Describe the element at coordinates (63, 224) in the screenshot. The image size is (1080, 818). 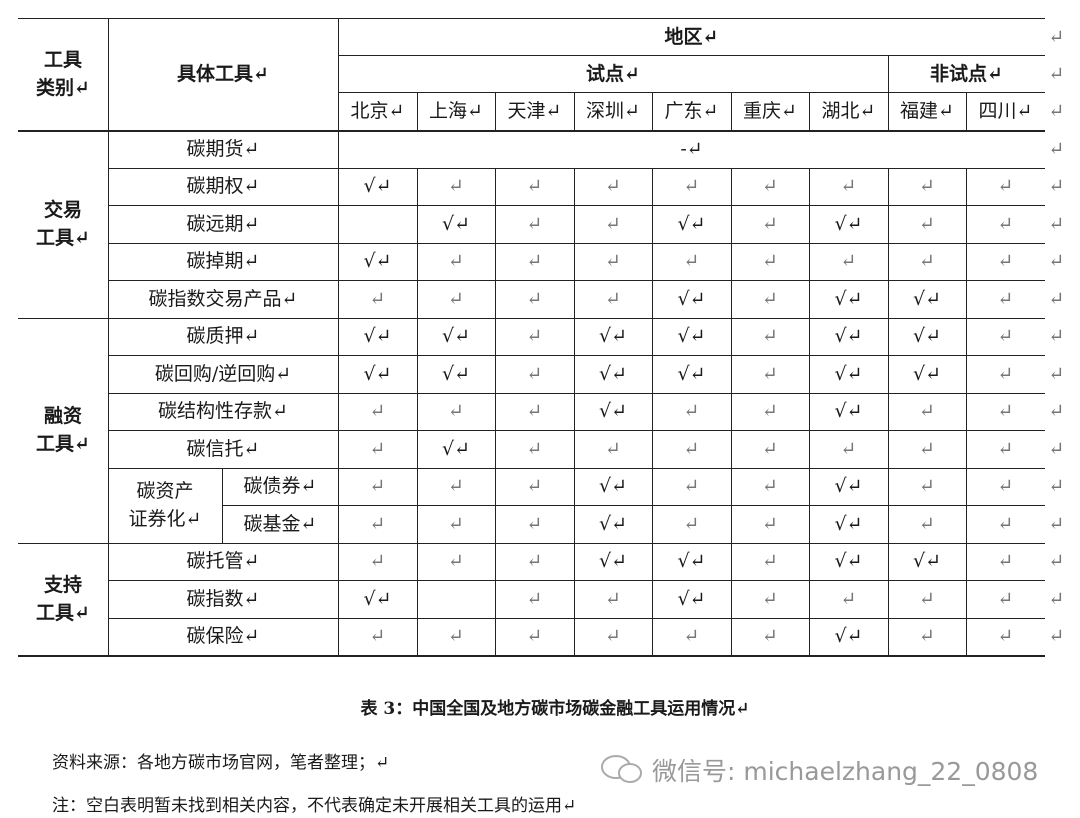
I see `category-name: 交易 工具↵` at that location.